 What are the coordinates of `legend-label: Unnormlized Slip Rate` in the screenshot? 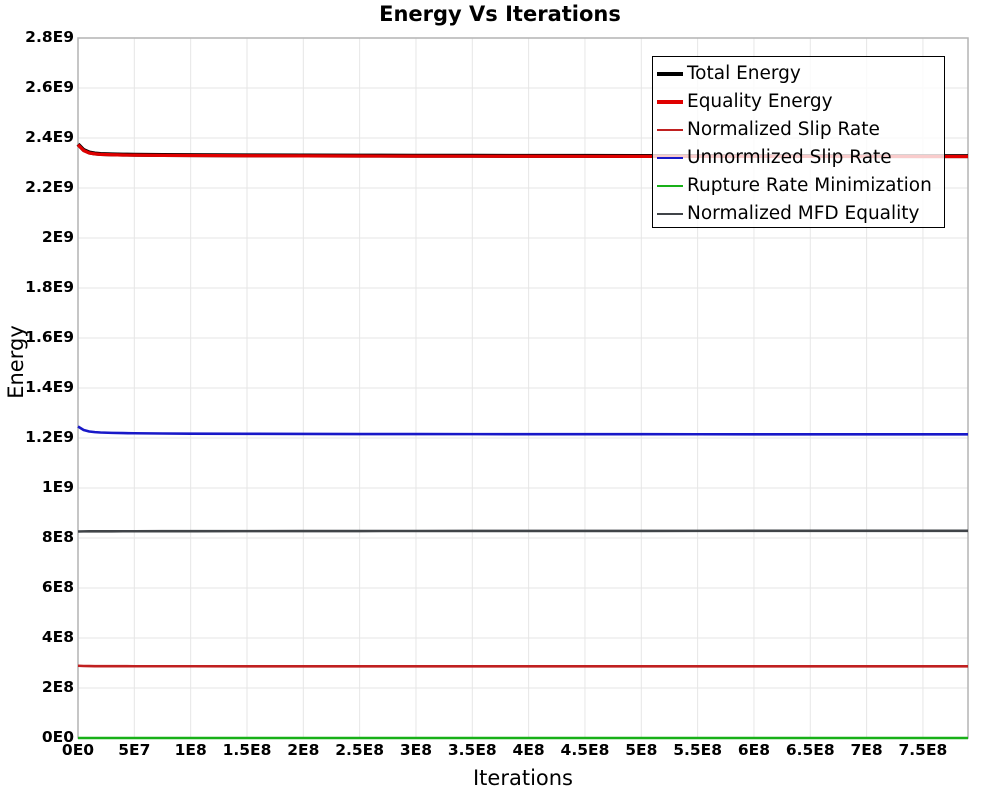 It's located at (789, 157).